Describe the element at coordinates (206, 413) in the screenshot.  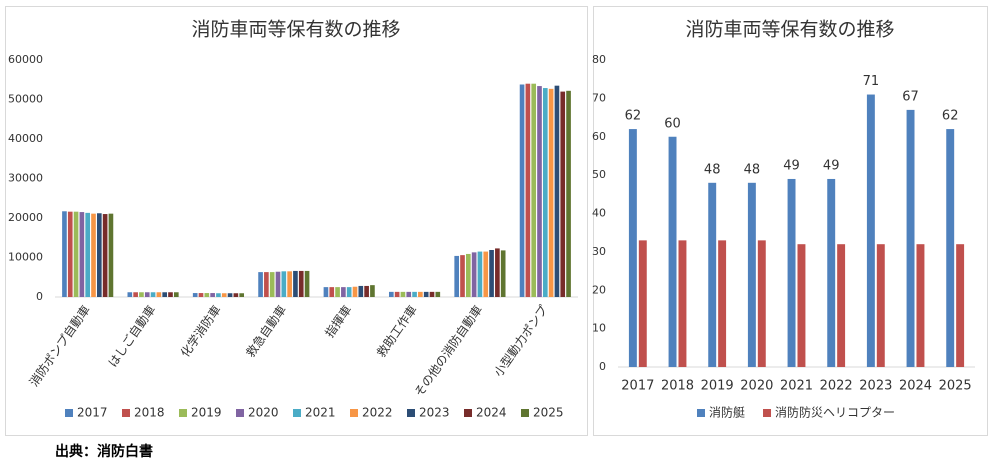
I see `legend-label: 2019` at that location.